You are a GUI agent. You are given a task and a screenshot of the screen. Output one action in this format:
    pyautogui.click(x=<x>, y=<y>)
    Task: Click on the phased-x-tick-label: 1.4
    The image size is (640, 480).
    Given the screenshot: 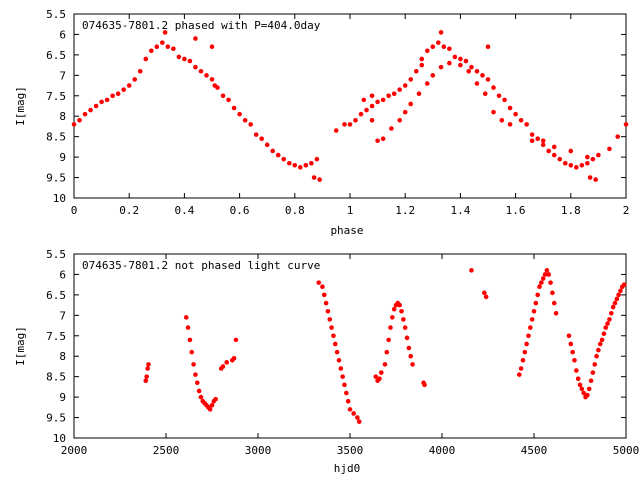 What is the action you would take?
    pyautogui.click(x=460, y=210)
    